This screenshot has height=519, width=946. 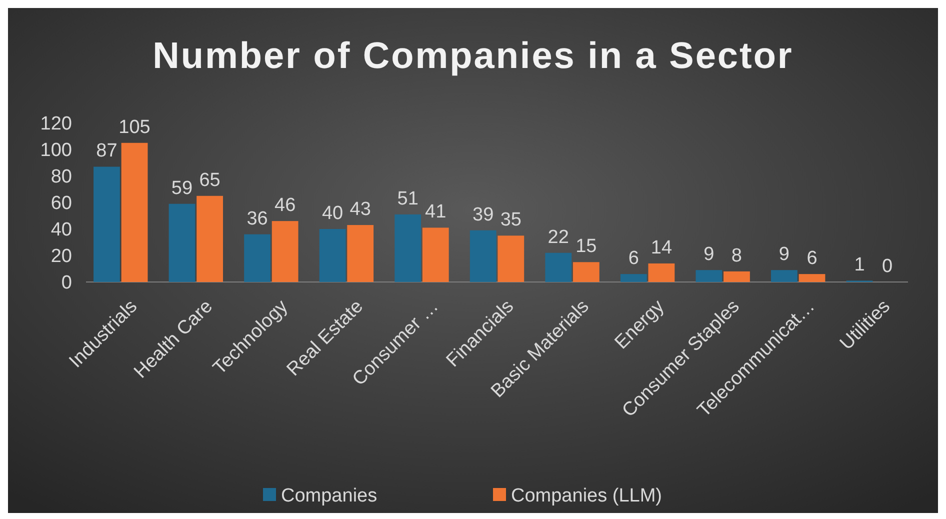 I want to click on data-label: 1, so click(x=859, y=265).